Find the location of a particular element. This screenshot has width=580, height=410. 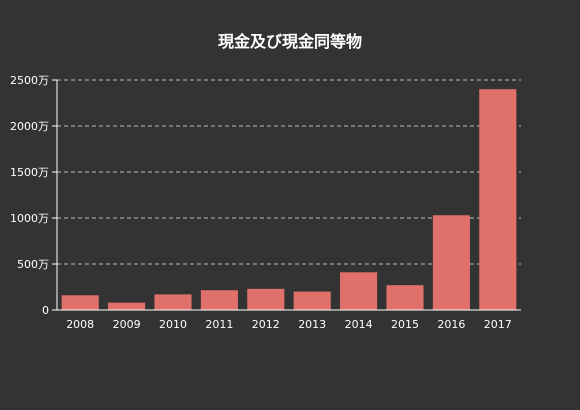

bar-2014 is located at coordinates (359, 291).